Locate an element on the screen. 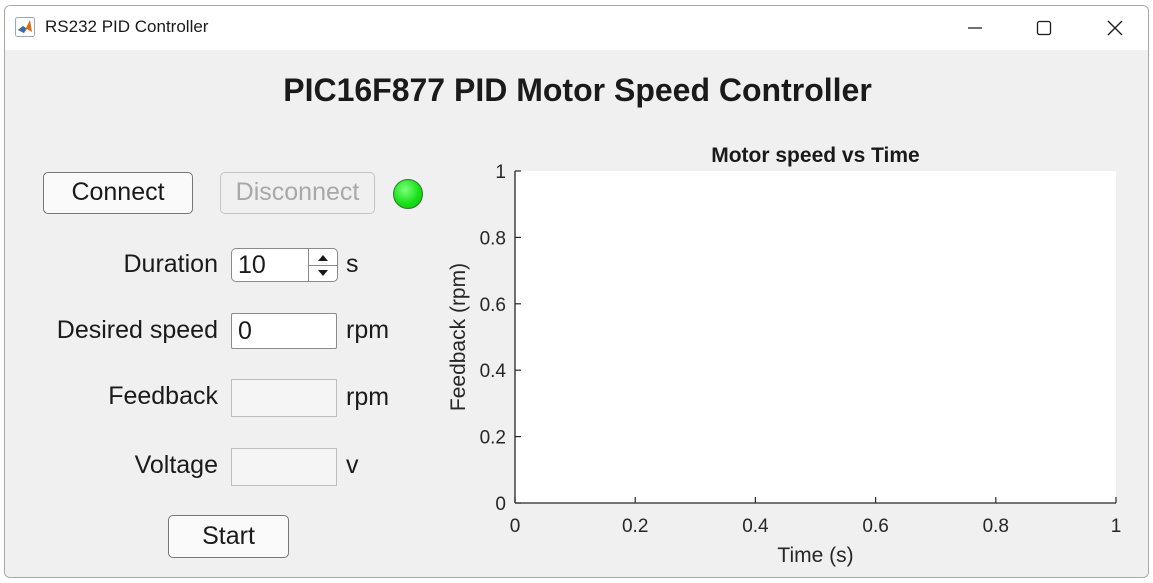 The width and height of the screenshot is (1153, 583). feedback-label: Feedback is located at coordinates (163, 396).